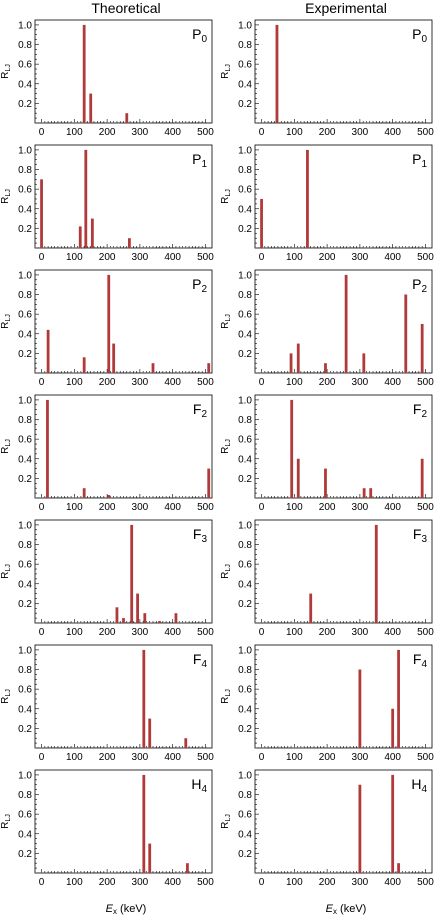 This screenshot has height=916, width=436. I want to click on svg-text: Ex (keV), so click(126, 909).